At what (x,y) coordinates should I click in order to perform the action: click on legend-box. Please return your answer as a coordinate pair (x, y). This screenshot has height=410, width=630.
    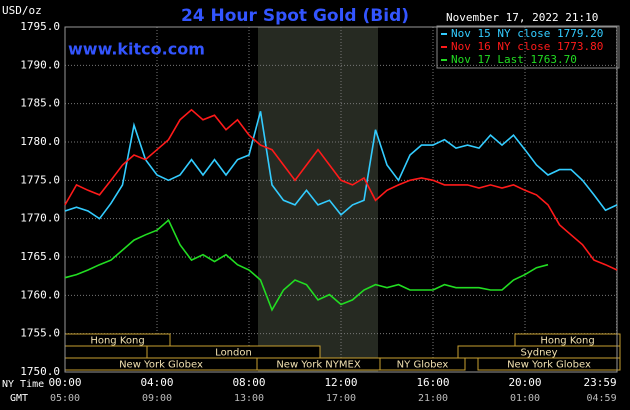
    Looking at the image, I should click on (528, 47).